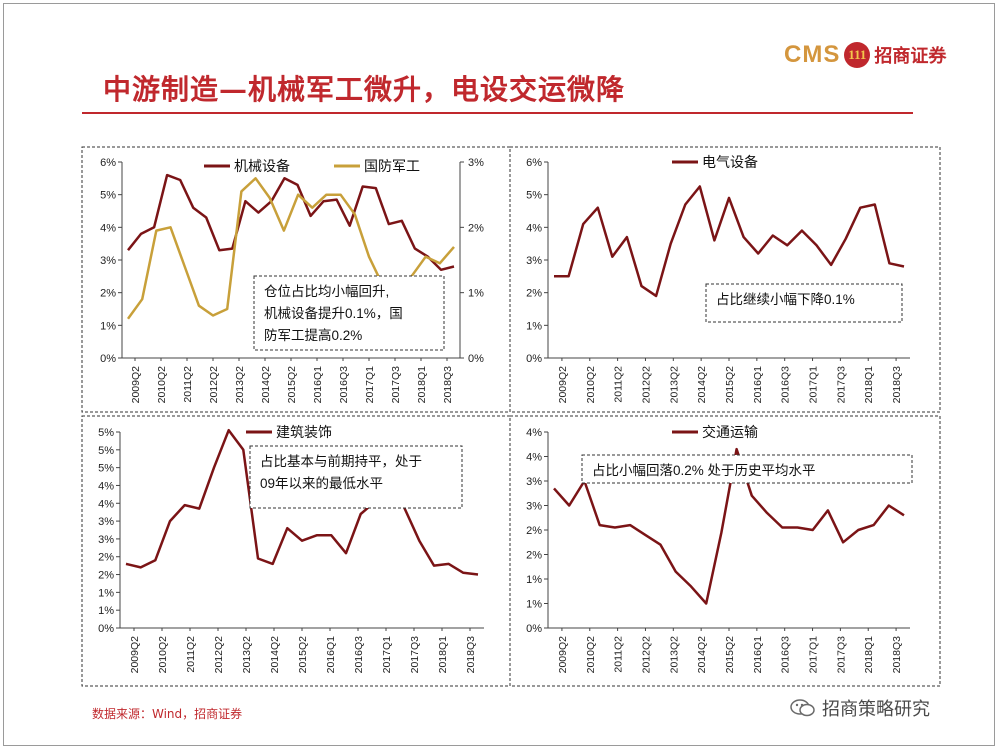 This screenshot has width=1000, height=751. What do you see at coordinates (876, 709) in the screenshot?
I see `watermark-text: 招商策略研究` at bounding box center [876, 709].